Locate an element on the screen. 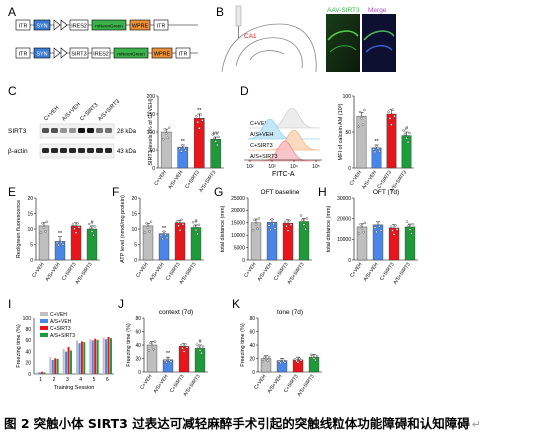 Image resolution: width=552 pixels, height=437 pixels. panel-letter-i: I is located at coordinates (9, 304).